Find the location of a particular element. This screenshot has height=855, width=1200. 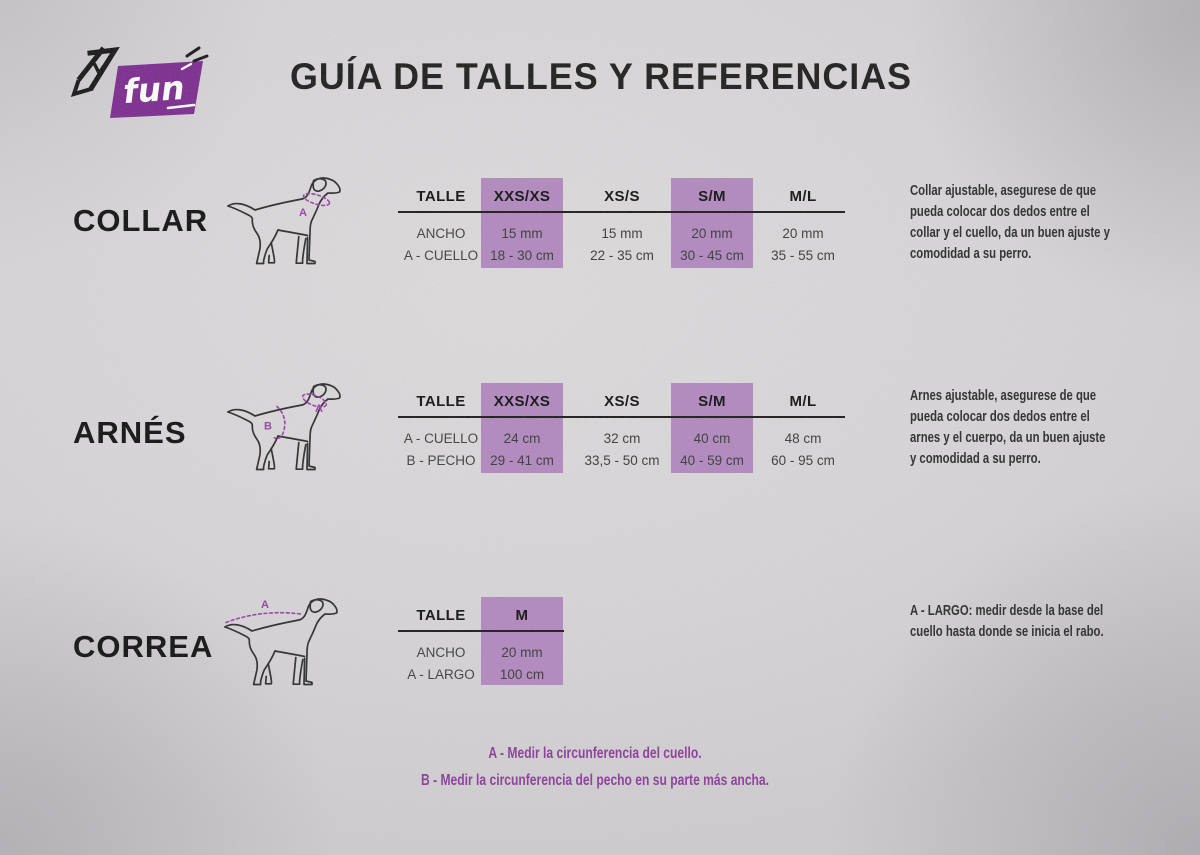

section-label-collar: COLLAR is located at coordinates (141, 220).